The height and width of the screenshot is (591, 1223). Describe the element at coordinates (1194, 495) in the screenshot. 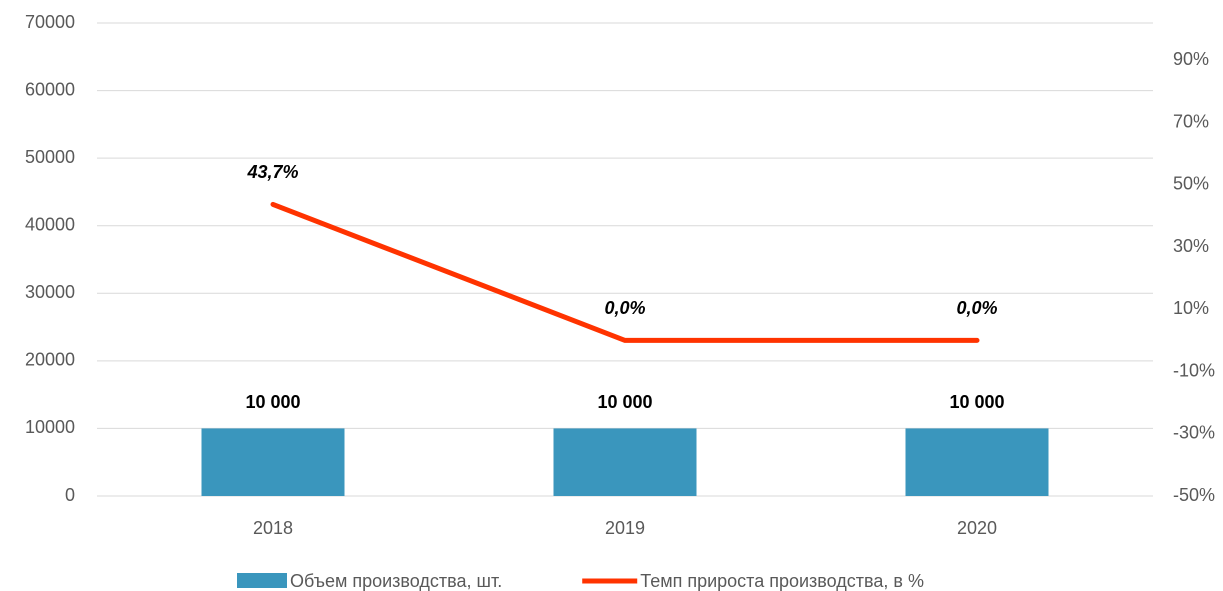

I see `y2-tick-label: -50%` at that location.